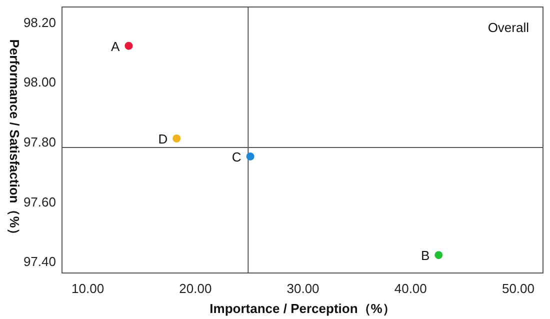 The image size is (550, 319). What do you see at coordinates (39, 82) in the screenshot?
I see `y-tick-label: 98.00` at bounding box center [39, 82].